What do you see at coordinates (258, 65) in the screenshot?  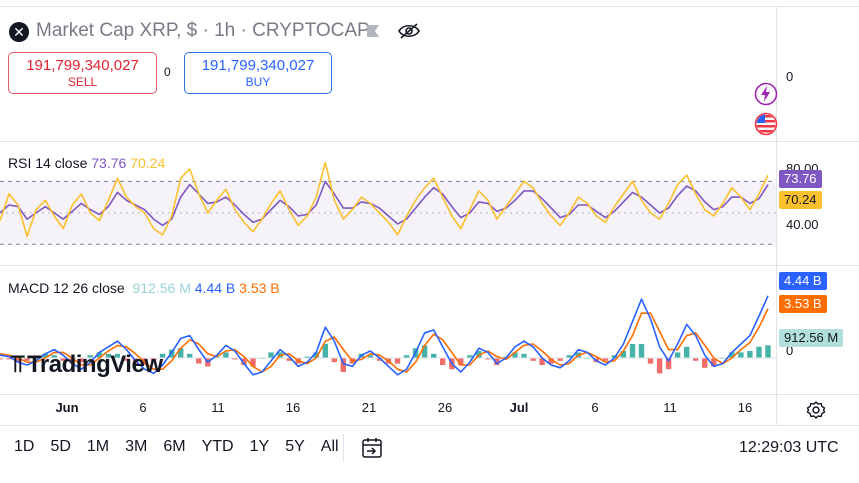 I see `buy-price: 191,799,340,027` at bounding box center [258, 65].